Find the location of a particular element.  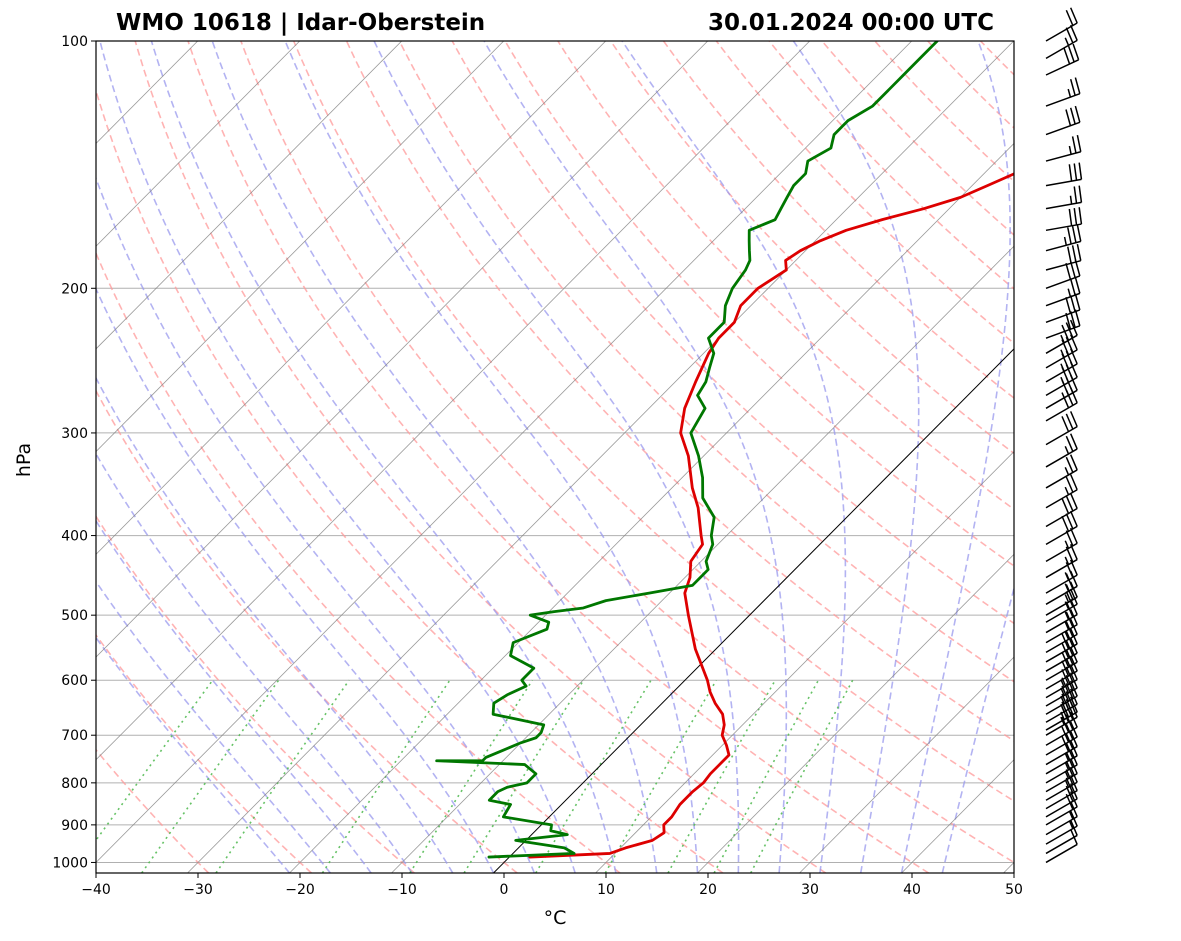

chart-title-datetime: 30.01.2024 00:00 UTC is located at coordinates (851, 23).